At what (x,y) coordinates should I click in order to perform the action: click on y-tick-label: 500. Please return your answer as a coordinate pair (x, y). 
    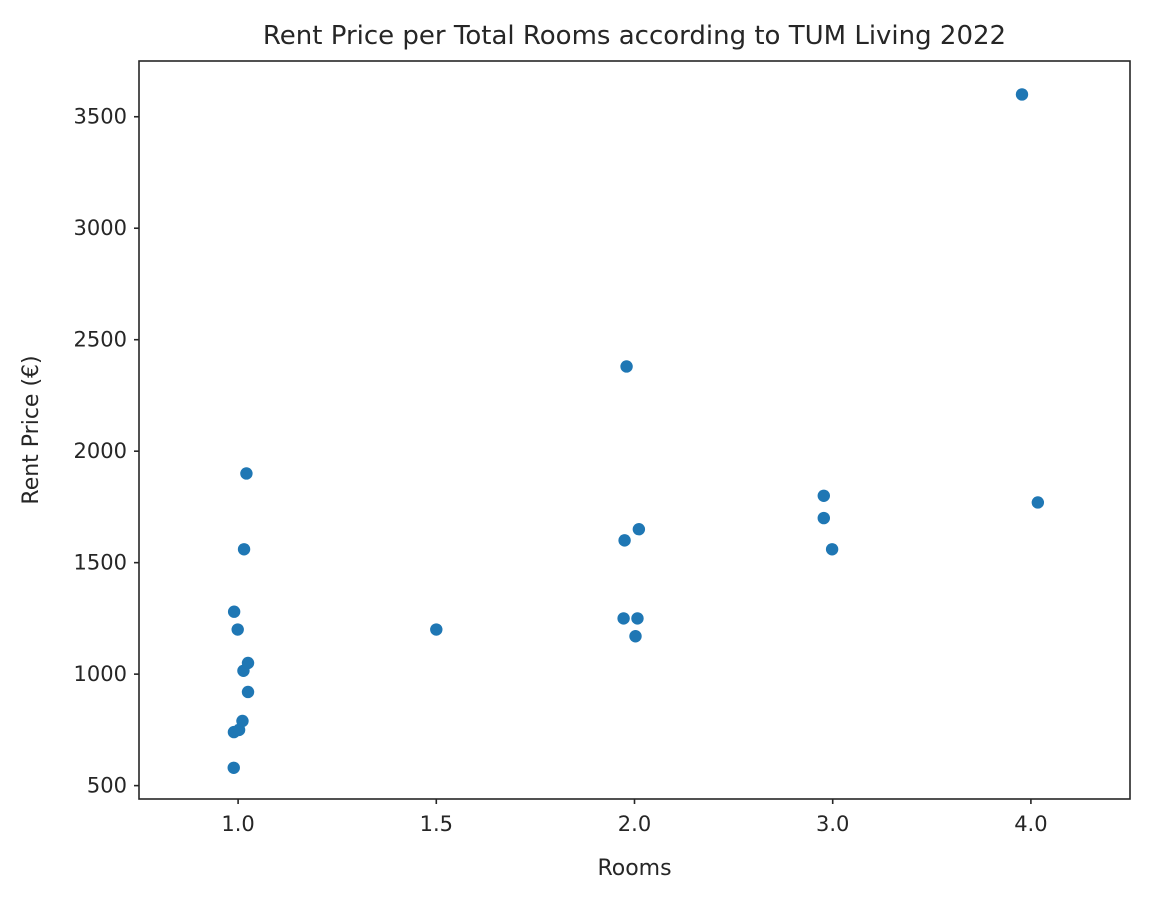
    Looking at the image, I should click on (107, 786).